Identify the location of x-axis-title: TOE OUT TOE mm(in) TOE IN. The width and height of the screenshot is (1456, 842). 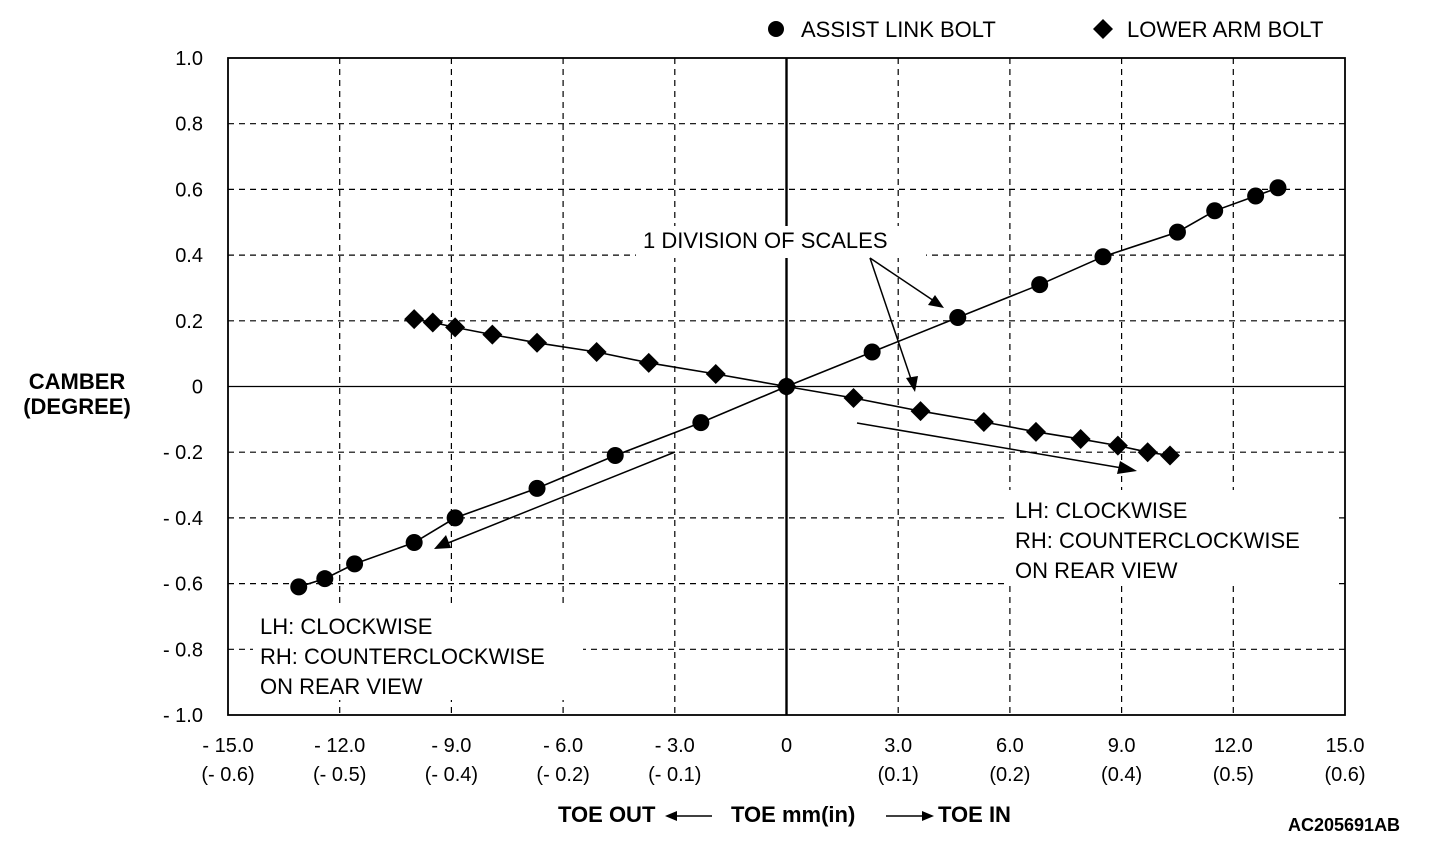
(784, 814).